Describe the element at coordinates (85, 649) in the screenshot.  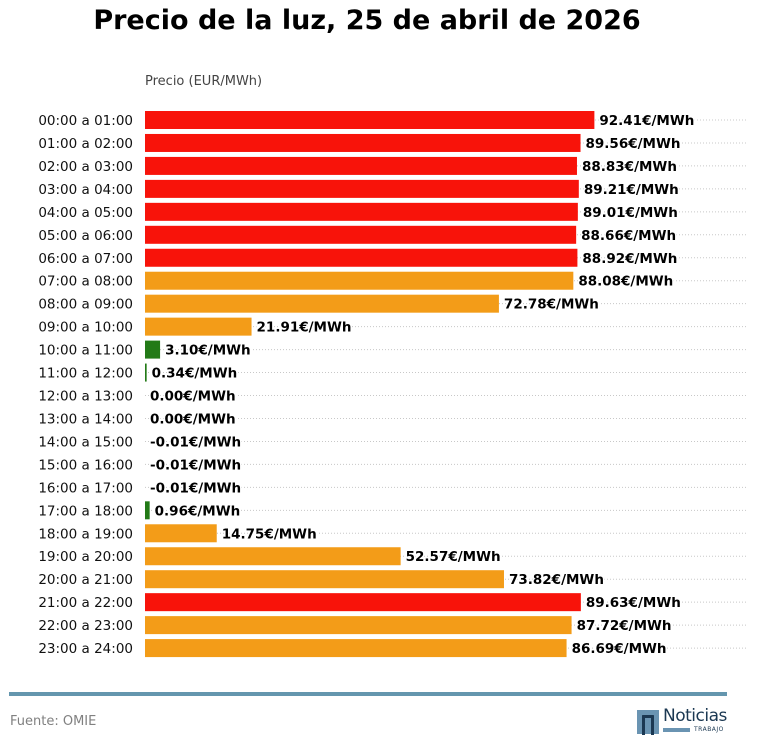
I see `category-label: 23:00 a 24:00` at that location.